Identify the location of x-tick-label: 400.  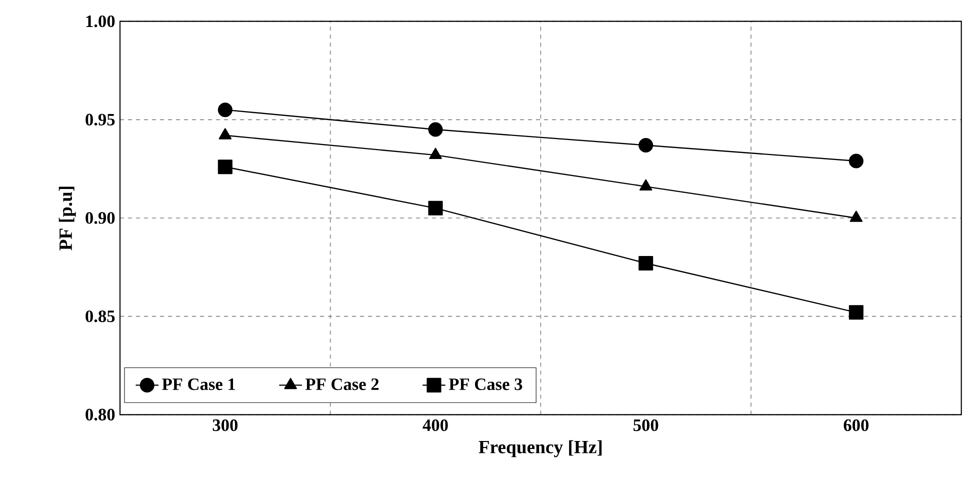
(435, 425).